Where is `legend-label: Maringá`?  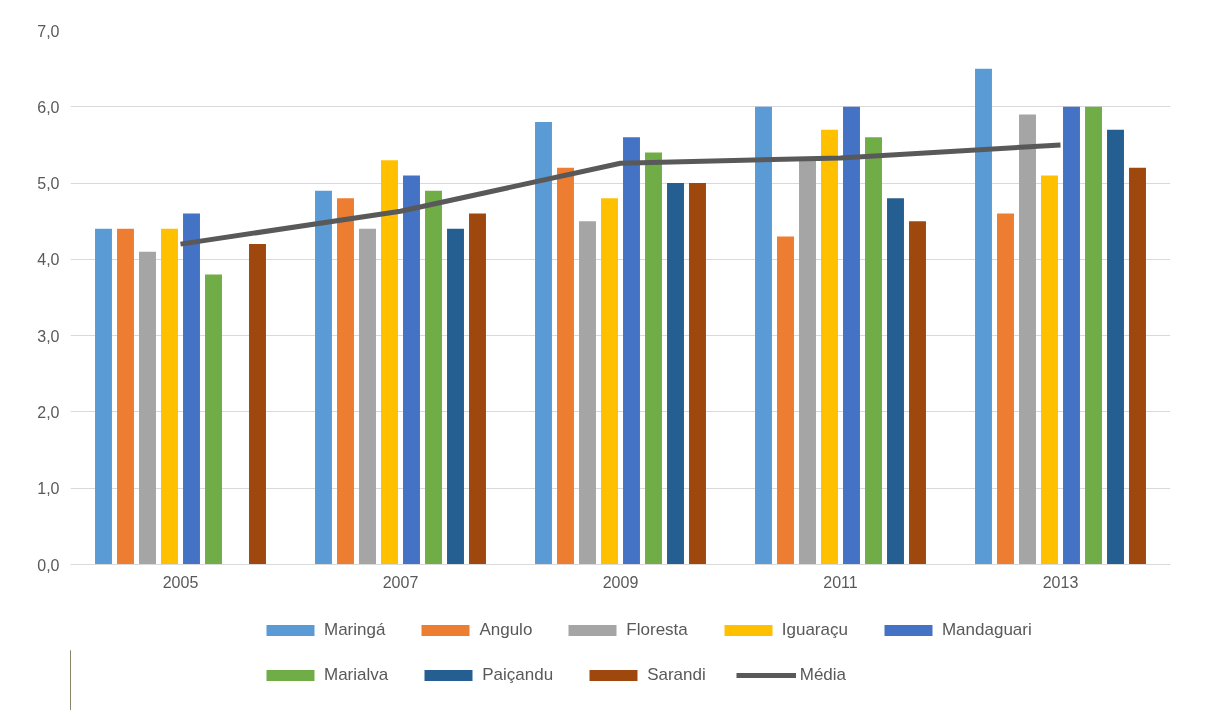 legend-label: Maringá is located at coordinates (355, 630).